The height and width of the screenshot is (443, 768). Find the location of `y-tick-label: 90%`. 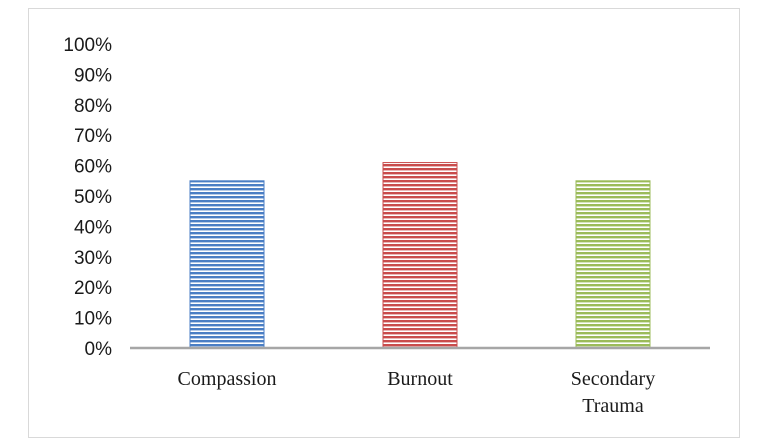

y-tick-label: 90% is located at coordinates (93, 75).